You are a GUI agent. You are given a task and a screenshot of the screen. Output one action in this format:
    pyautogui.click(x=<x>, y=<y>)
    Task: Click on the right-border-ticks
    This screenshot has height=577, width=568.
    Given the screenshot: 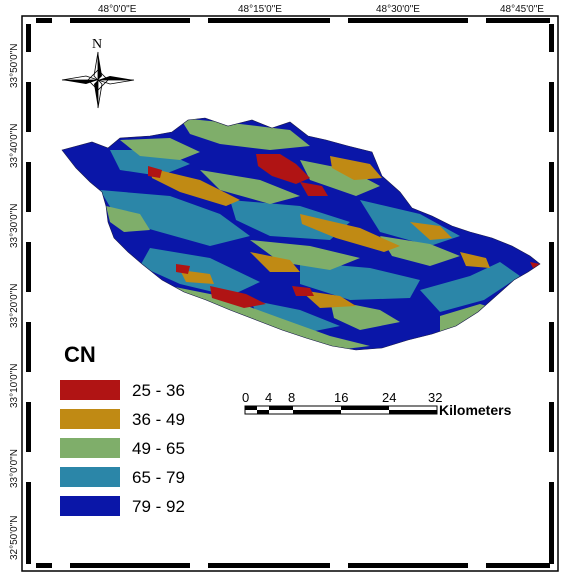 What is the action you would take?
    pyautogui.click(x=551, y=294)
    